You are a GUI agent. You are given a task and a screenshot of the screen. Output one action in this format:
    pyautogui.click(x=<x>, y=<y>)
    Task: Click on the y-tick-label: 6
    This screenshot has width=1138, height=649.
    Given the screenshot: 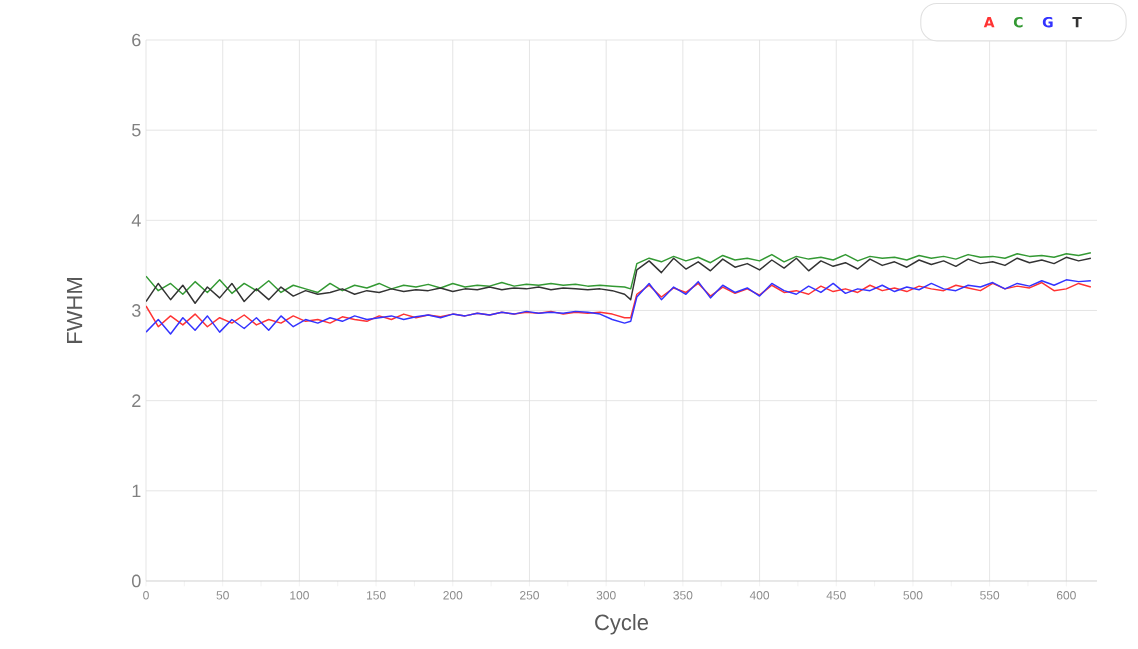 What is the action you would take?
    pyautogui.click(x=136, y=40)
    